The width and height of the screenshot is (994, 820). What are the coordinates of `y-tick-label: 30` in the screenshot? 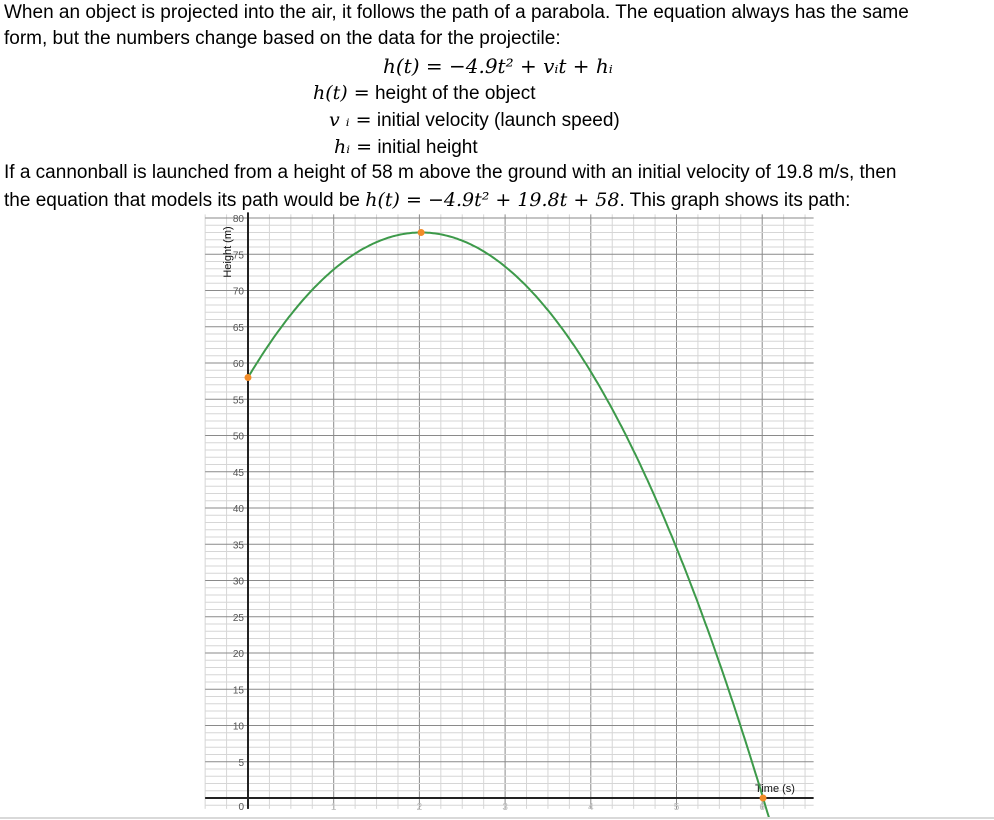 It's located at (239, 582).